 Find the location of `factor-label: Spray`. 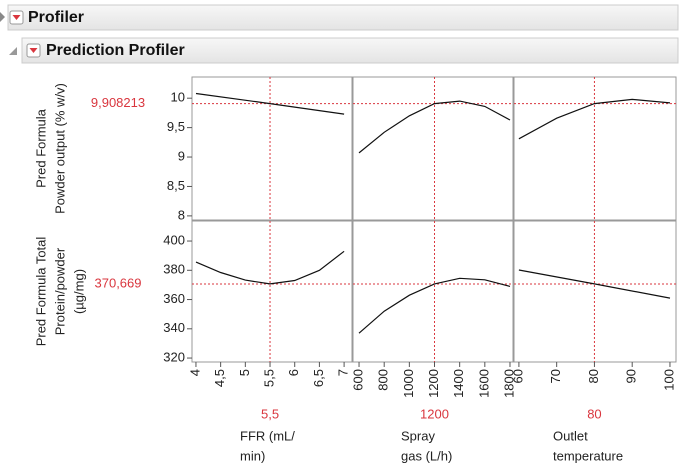

factor-label: Spray is located at coordinates (418, 435).